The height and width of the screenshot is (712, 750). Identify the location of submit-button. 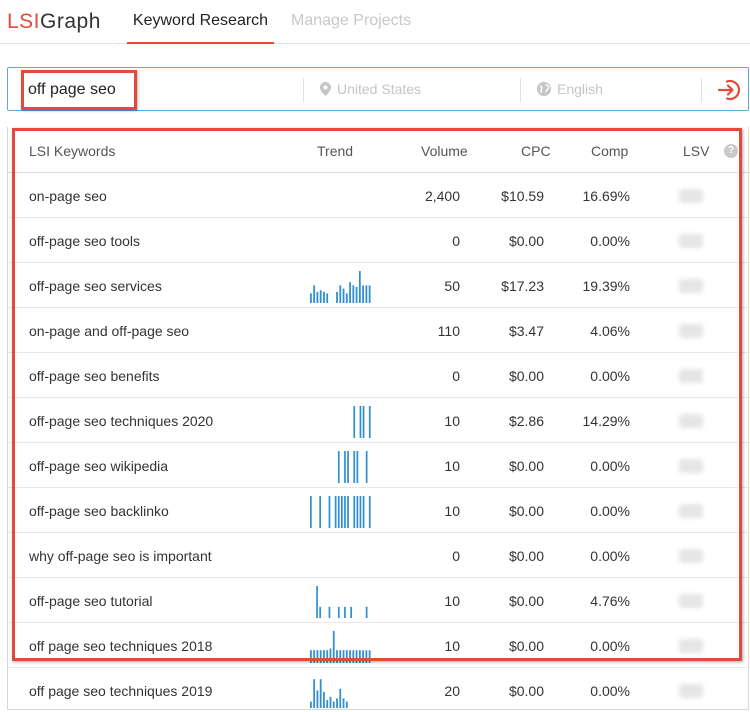
(730, 90).